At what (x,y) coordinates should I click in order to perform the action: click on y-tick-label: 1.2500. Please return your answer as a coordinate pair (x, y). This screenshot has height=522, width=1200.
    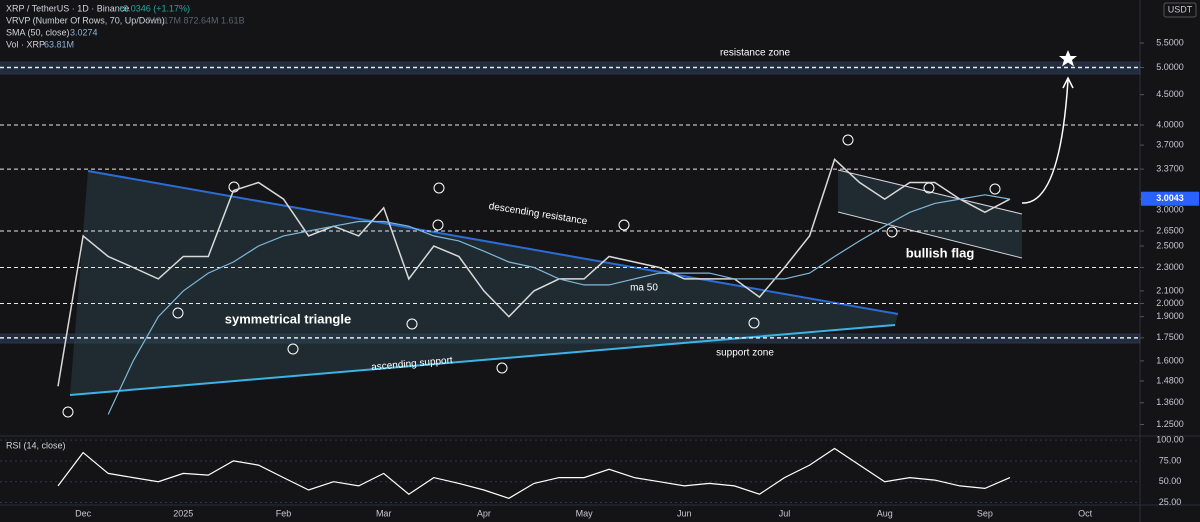
    Looking at the image, I should click on (1170, 424).